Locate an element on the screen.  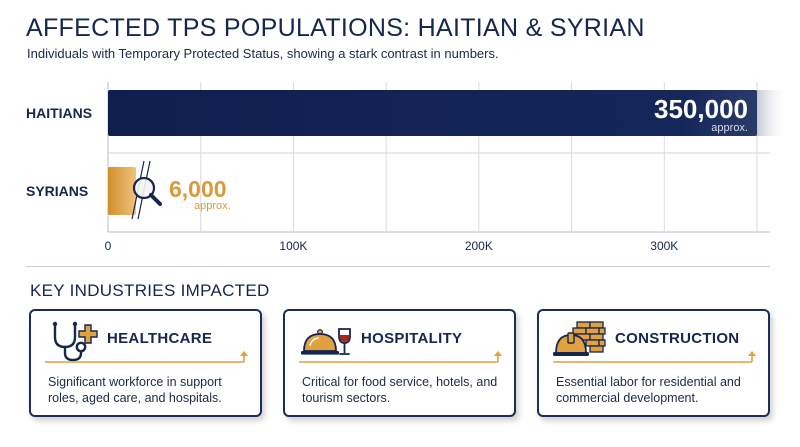
section-divider is located at coordinates (398, 266).